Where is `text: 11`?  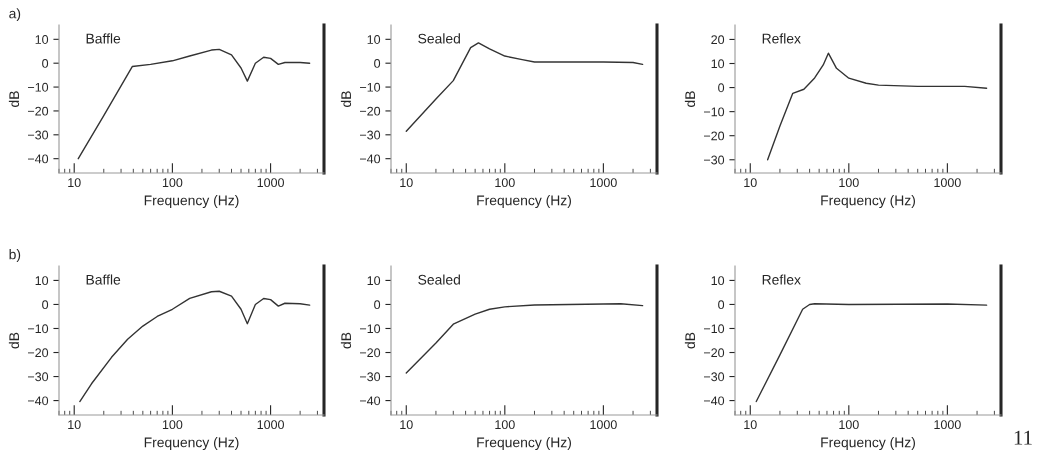 text: 11 is located at coordinates (1023, 437).